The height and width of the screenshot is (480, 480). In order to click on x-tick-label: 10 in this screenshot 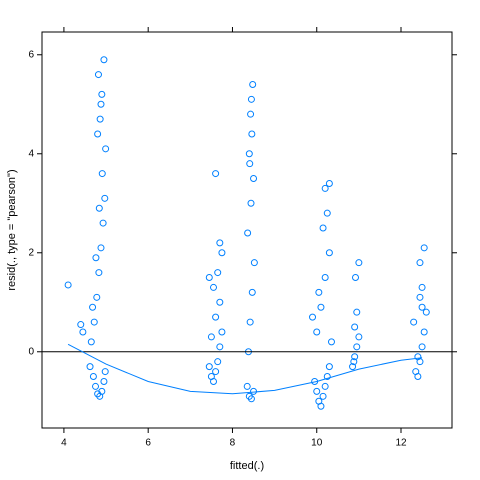, I will do `click(317, 443)`.